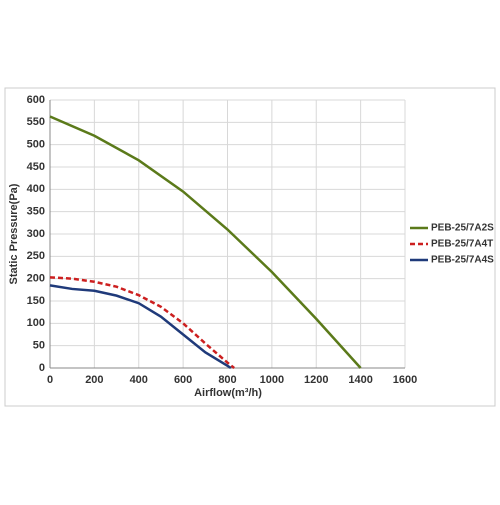 This screenshot has width=500, height=505. I want to click on y-axis-label: Static Pressure(Pa), so click(14, 233).